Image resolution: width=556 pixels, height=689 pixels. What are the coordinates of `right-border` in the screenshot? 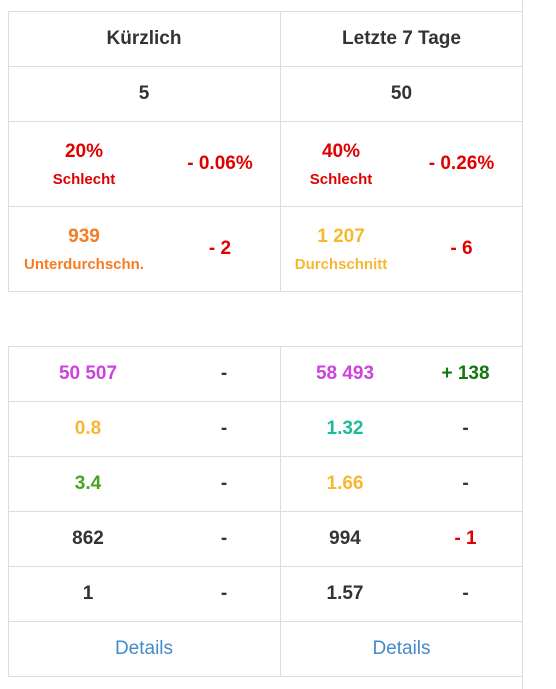 It's located at (522, 344).